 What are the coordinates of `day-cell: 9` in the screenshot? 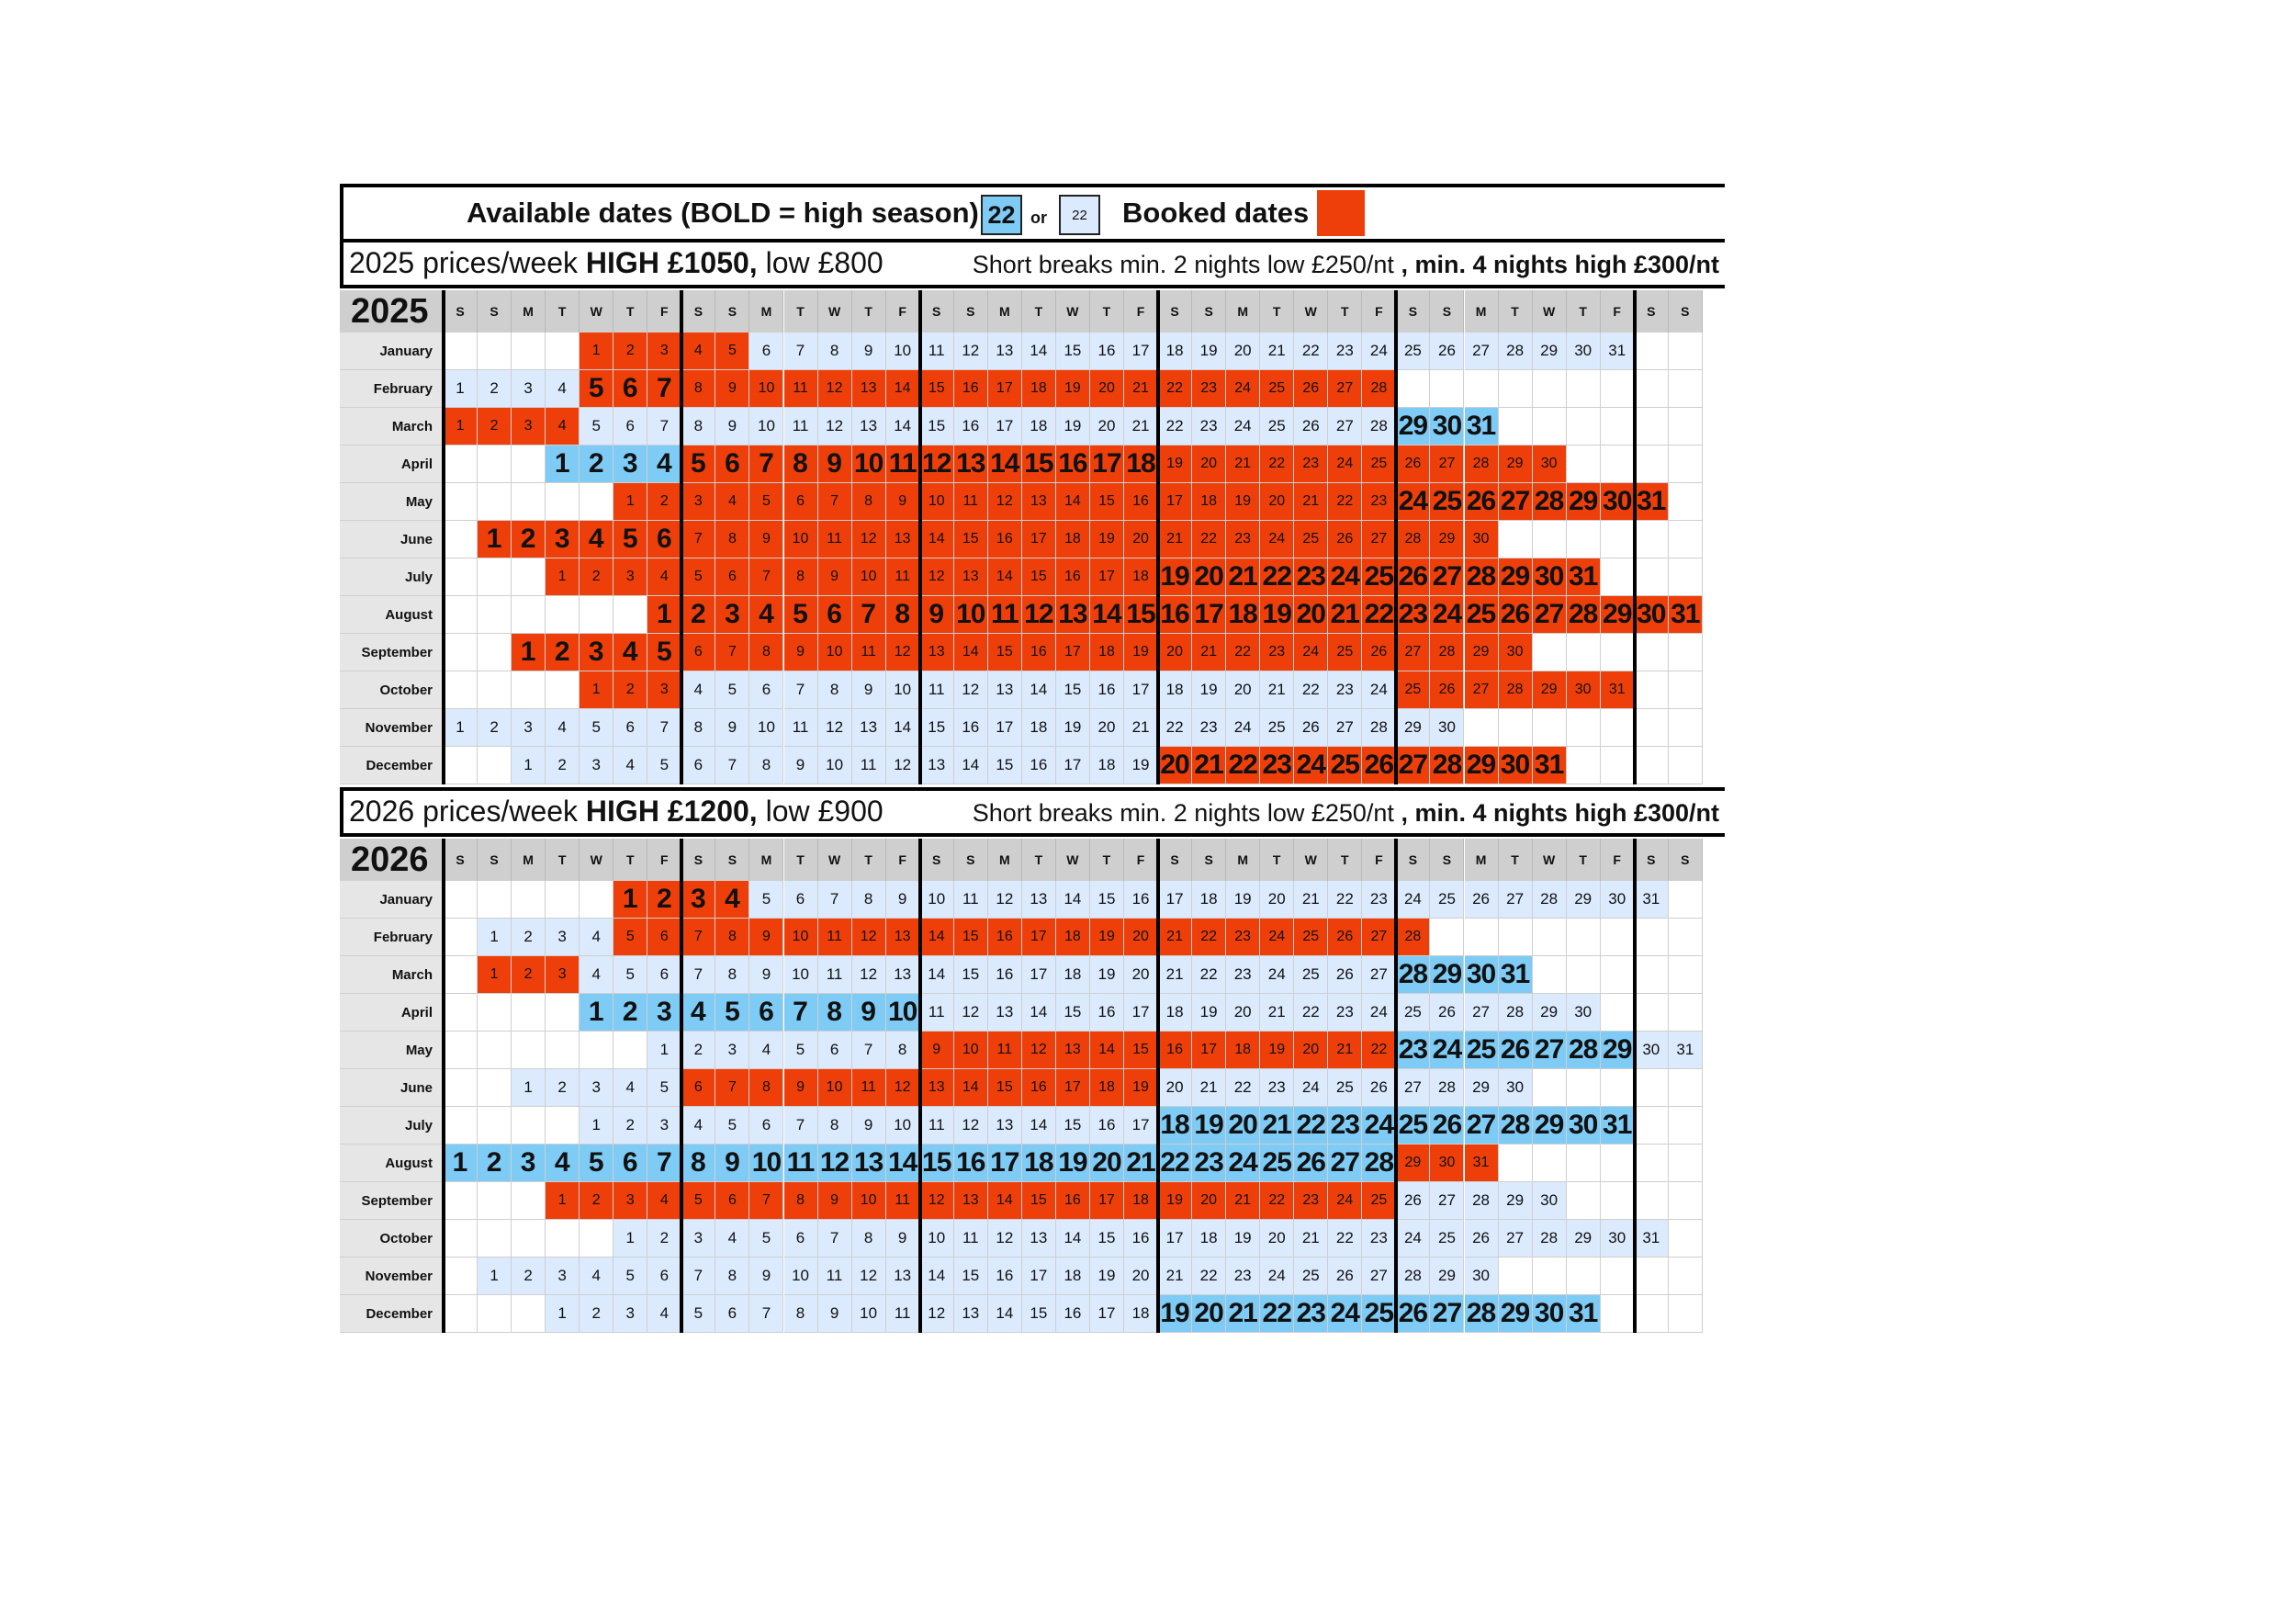 It's located at (732, 389).